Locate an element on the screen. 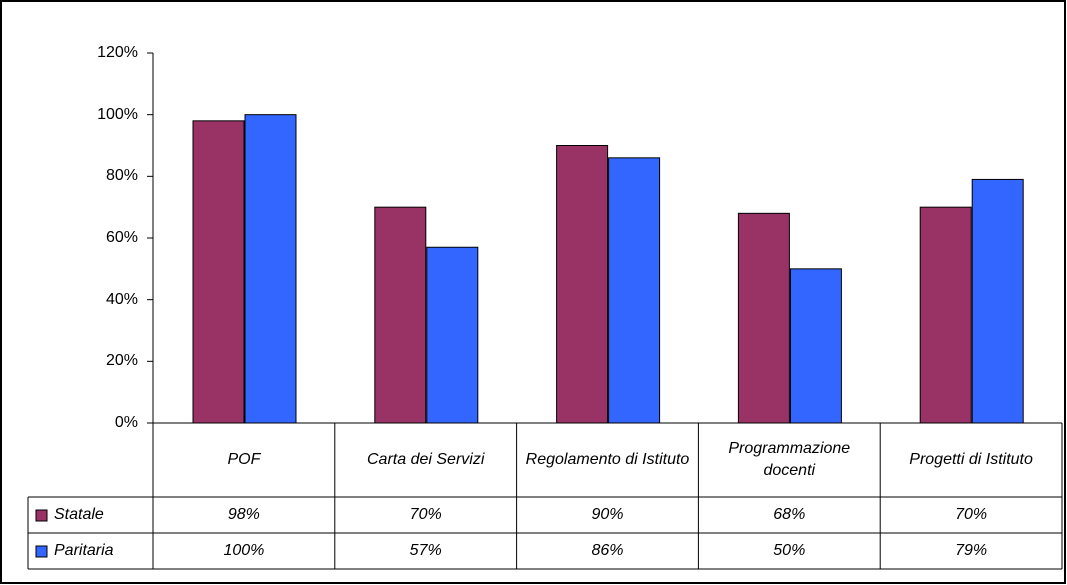  y-tick-label: 0% is located at coordinates (126, 422).